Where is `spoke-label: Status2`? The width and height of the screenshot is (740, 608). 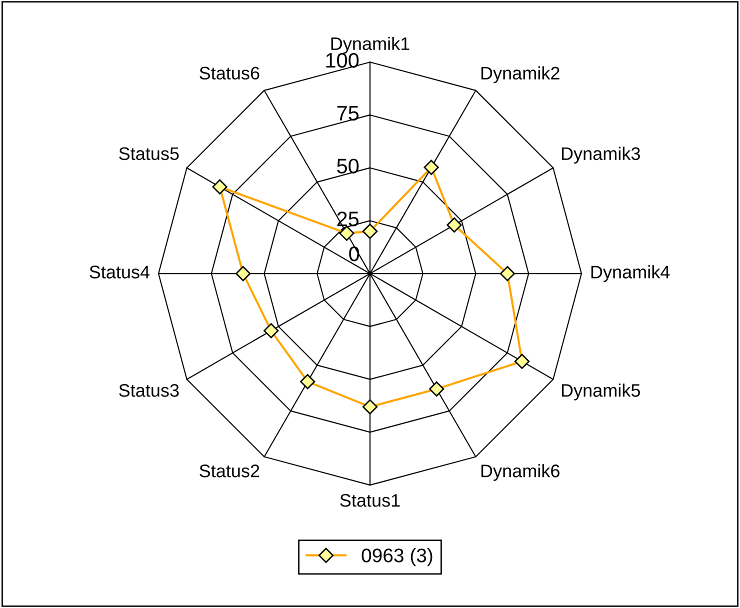 spoke-label: Status2 is located at coordinates (230, 471).